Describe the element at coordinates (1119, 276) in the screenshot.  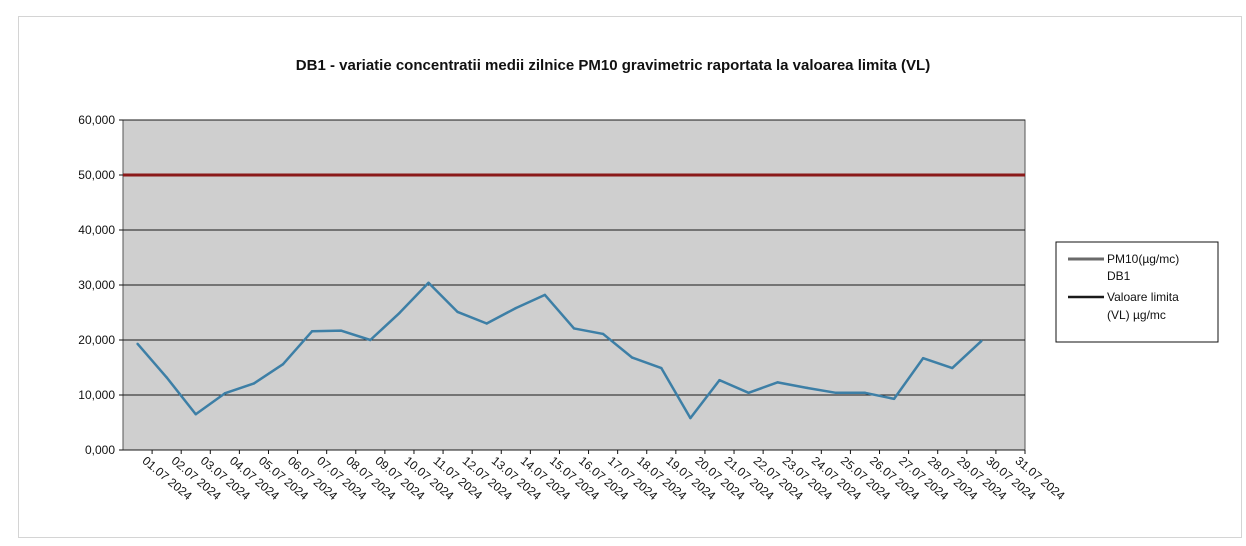
I see `legend-label-pm10-line2: DB1` at that location.